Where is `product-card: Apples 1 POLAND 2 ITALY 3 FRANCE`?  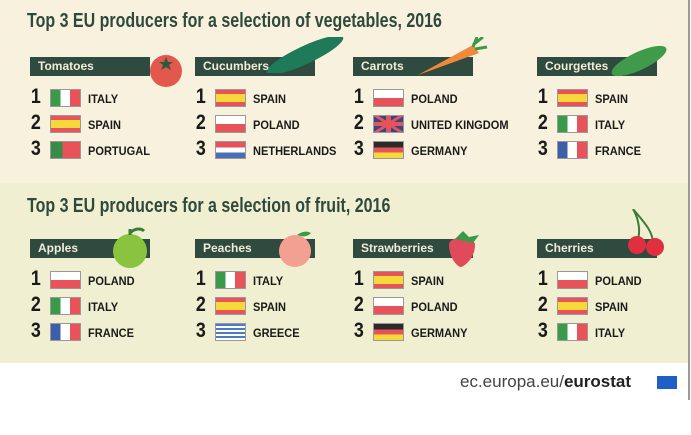
product-card: Apples 1 POLAND 2 ITALY 3 FRANCE is located at coordinates (105, 288).